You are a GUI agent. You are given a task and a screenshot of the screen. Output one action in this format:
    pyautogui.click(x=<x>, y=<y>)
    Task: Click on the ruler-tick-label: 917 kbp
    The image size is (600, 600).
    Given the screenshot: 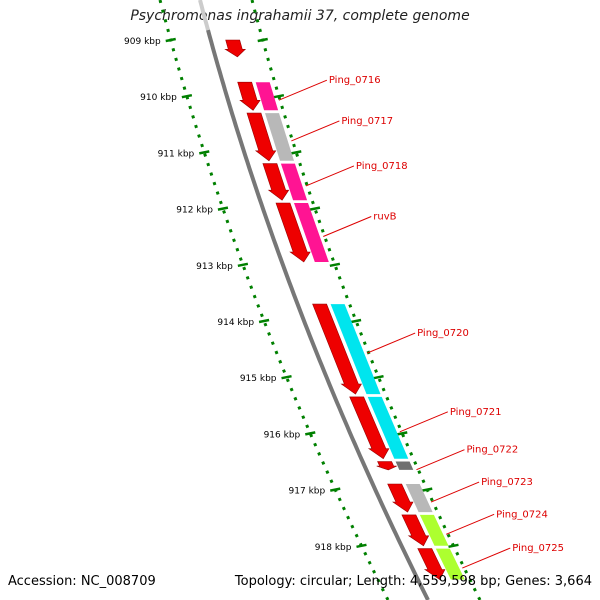 What is the action you would take?
    pyautogui.click(x=307, y=492)
    